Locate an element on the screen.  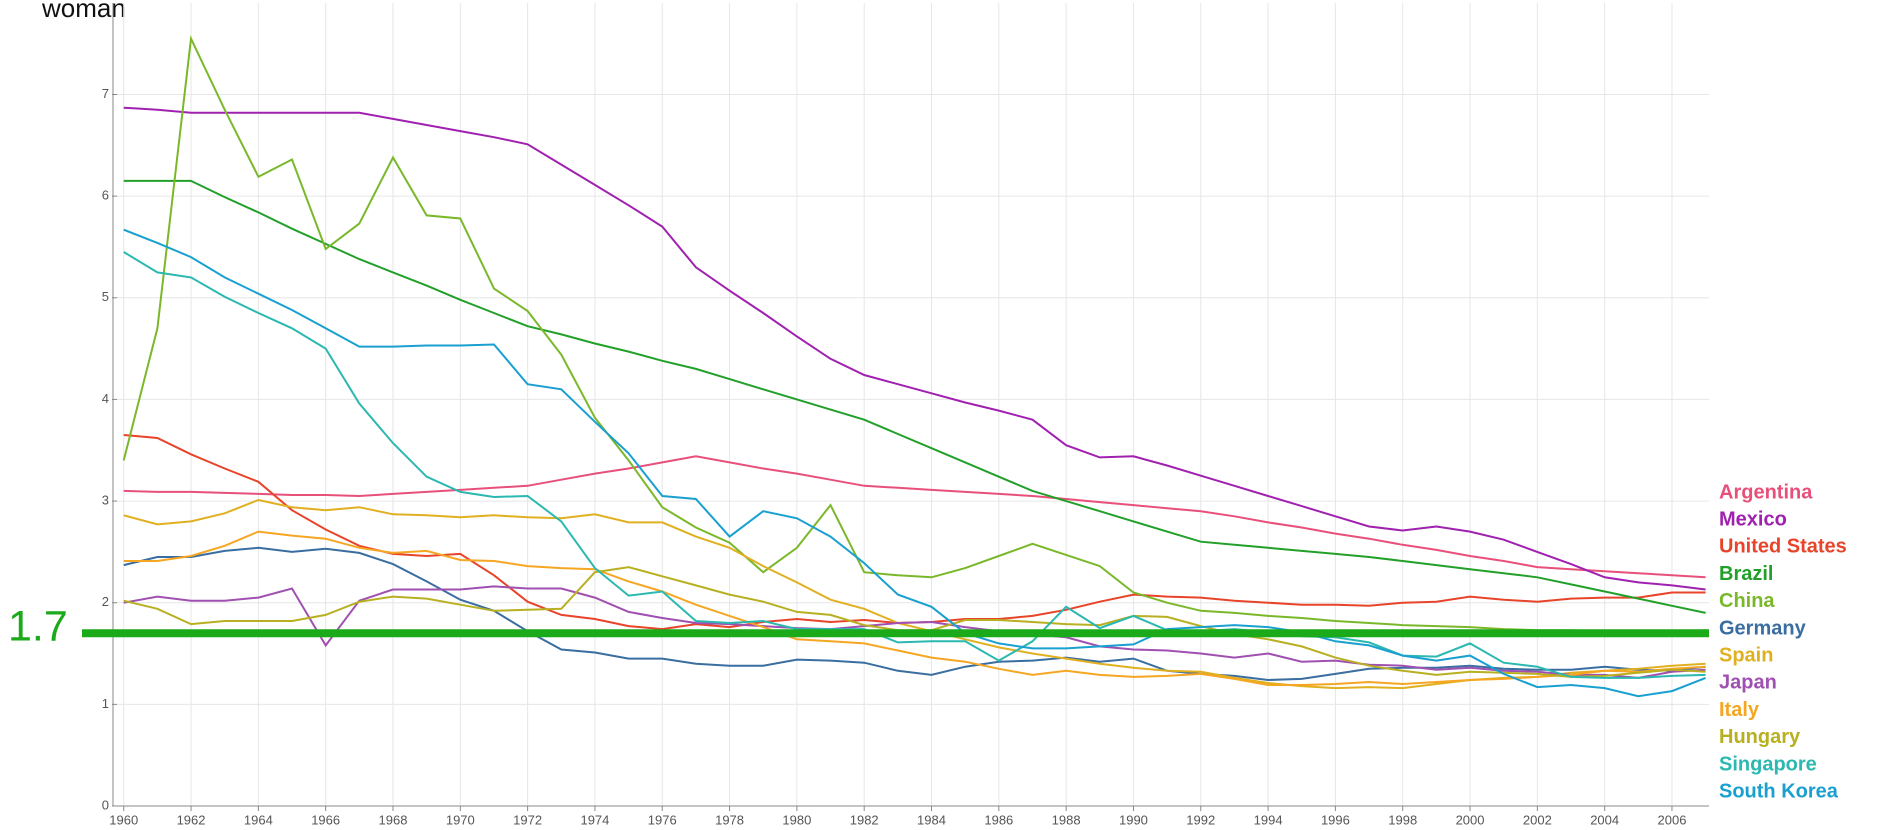
x-tick-label: 1974 is located at coordinates (594, 819).